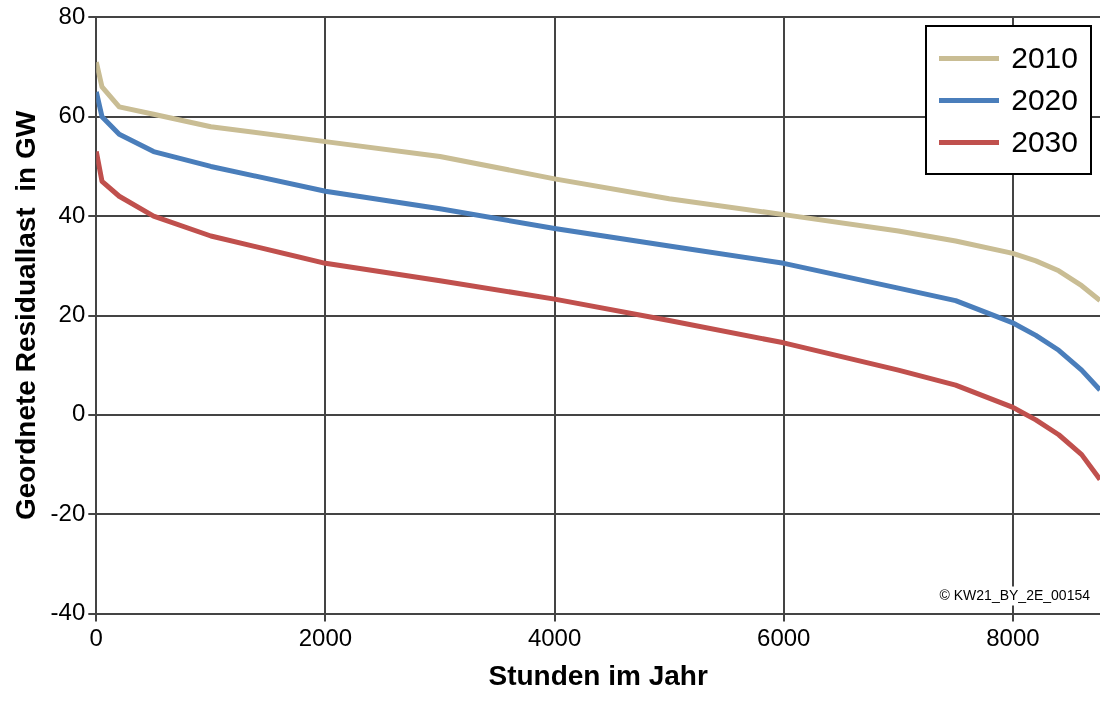 The image size is (1100, 704). I want to click on x-tick-label: 8000, so click(1013, 637).